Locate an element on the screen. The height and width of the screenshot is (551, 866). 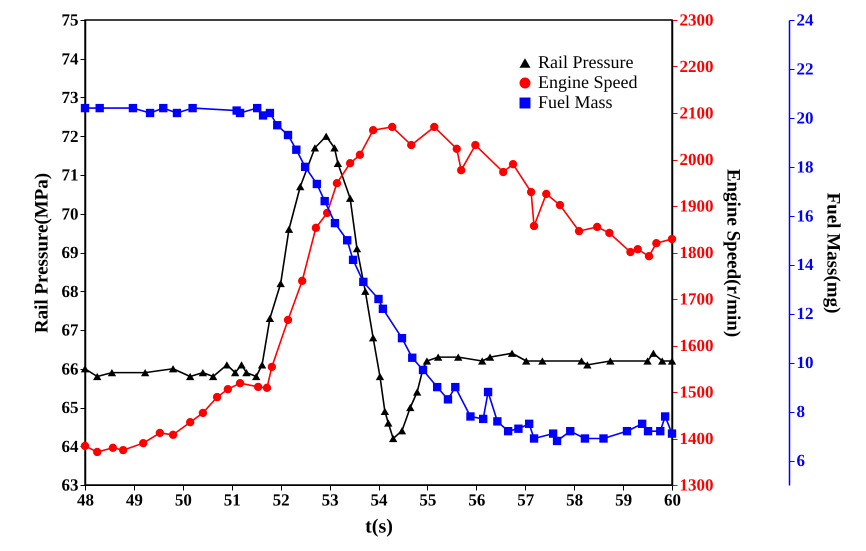
legend-label: Engine Speed is located at coordinates (588, 82).